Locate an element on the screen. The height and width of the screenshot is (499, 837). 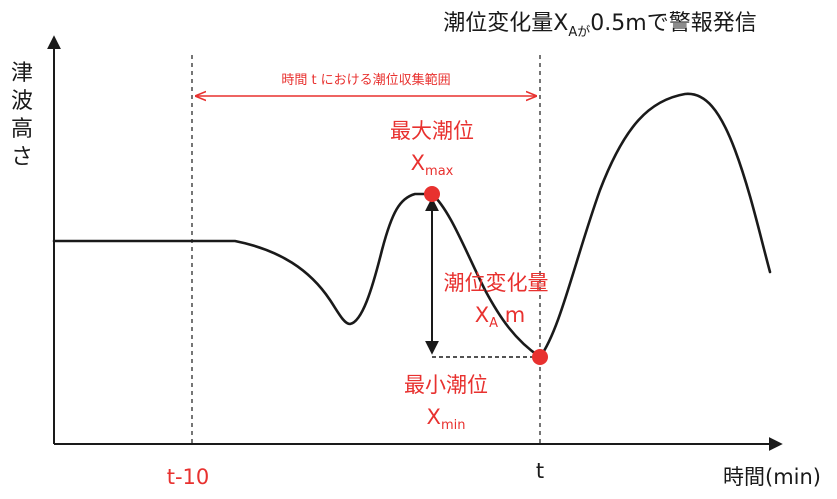
y-axis-label-4: さ is located at coordinates (22, 157).